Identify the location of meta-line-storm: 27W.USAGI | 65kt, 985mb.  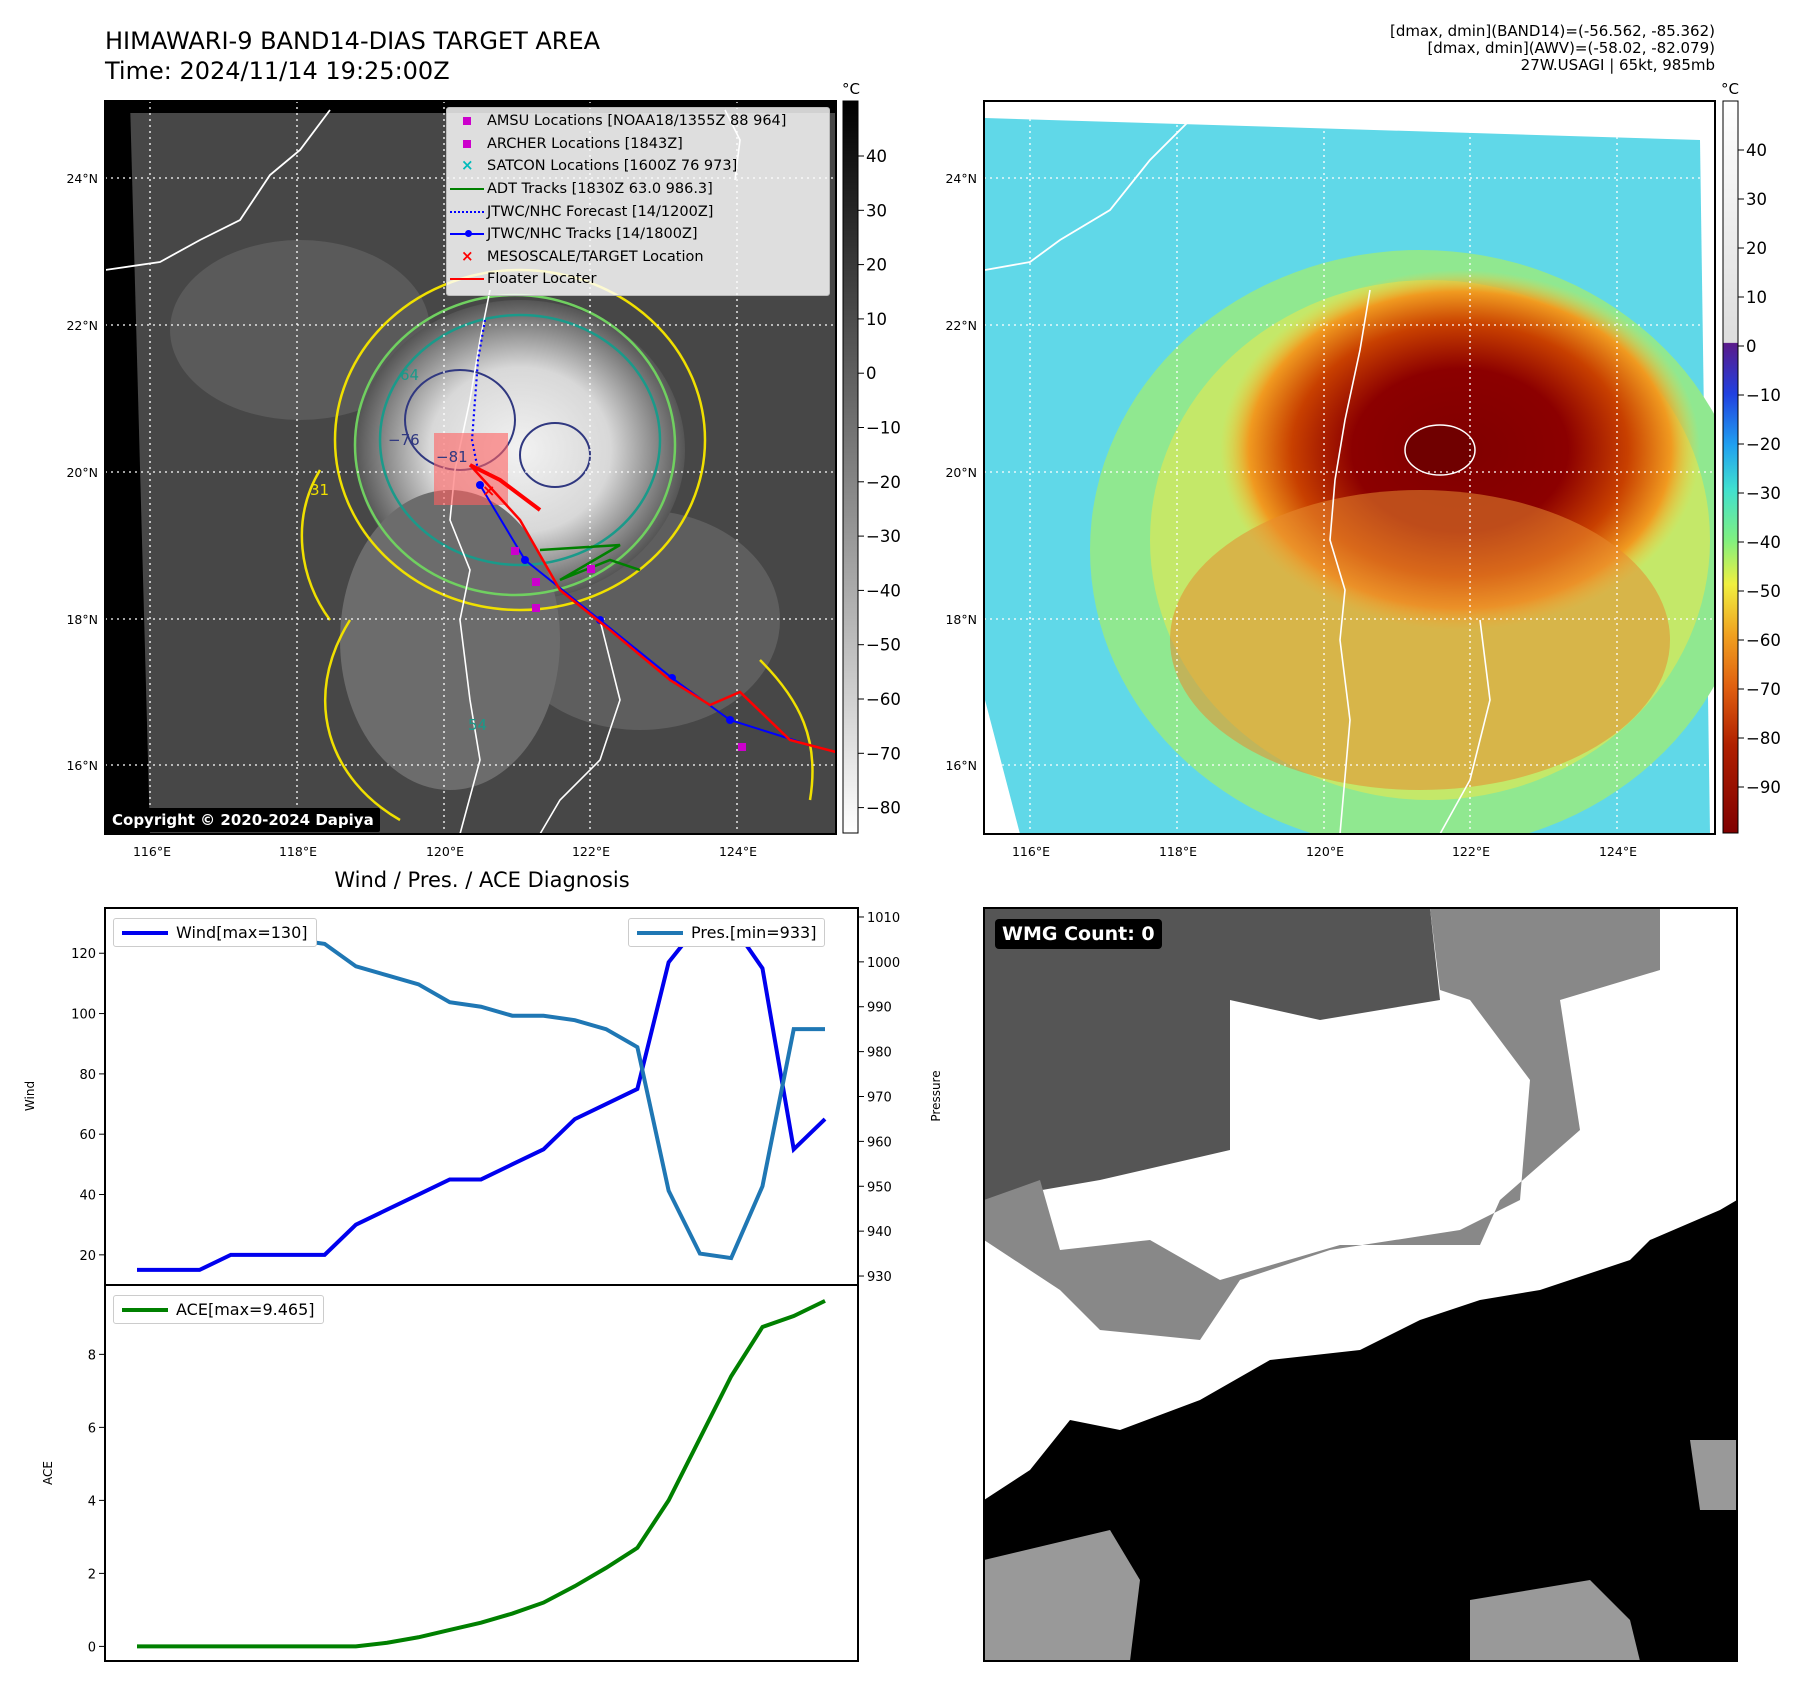
(1617, 65).